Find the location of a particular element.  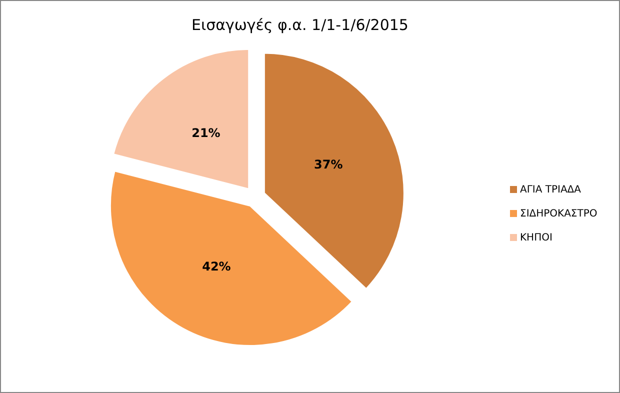

chart-title: Εισαγωγές φ.α. 1/1-1/6/2015 is located at coordinates (300, 25).